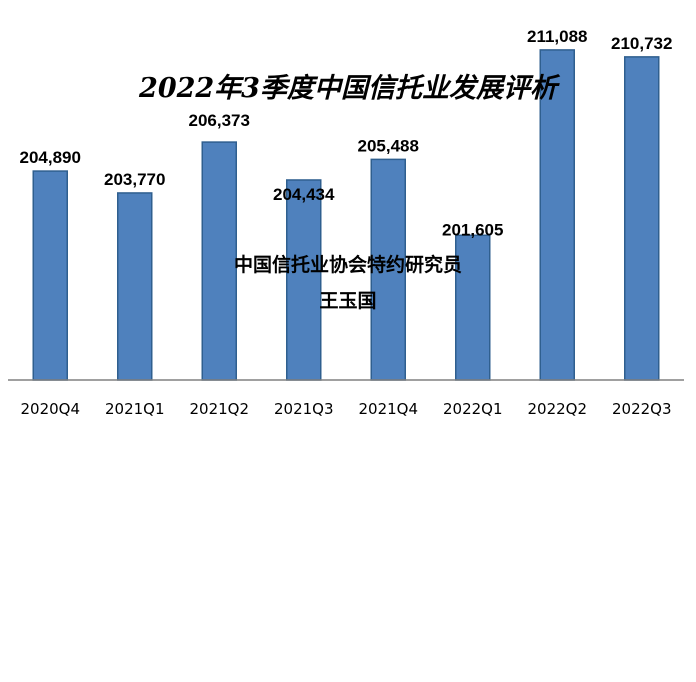 Image resolution: width=696 pixels, height=682 pixels. I want to click on data-label-2021Q2: 206,373, so click(219, 120).